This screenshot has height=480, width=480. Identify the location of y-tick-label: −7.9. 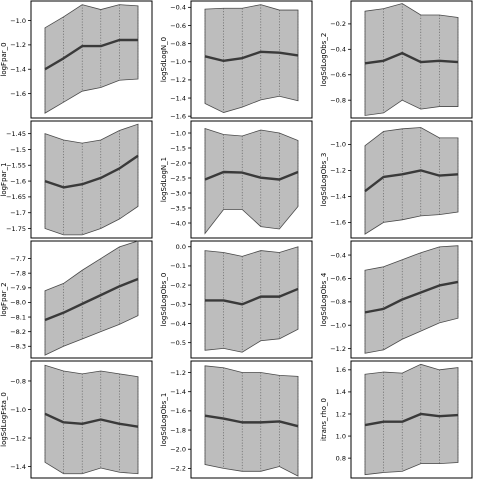
(18, 288).